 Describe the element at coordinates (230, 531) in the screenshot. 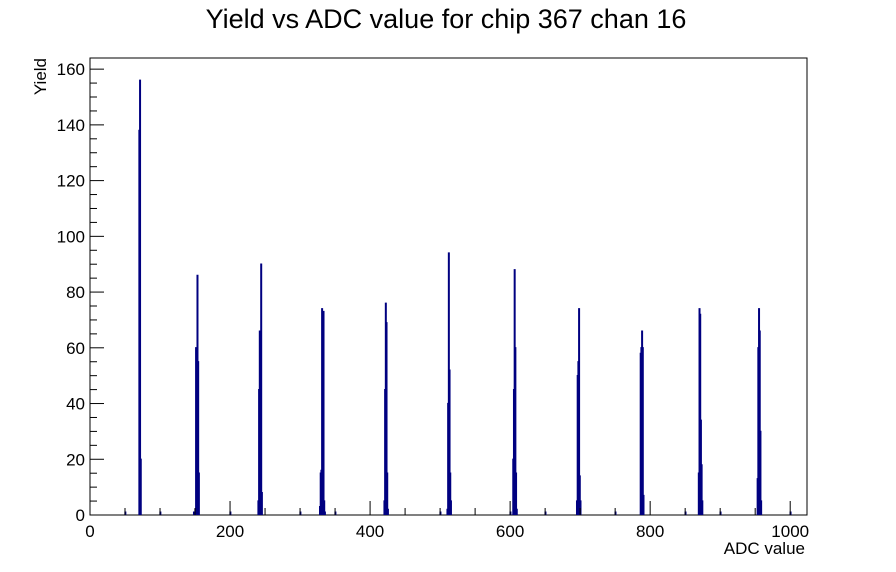

I see `x-tick-label: 200` at that location.